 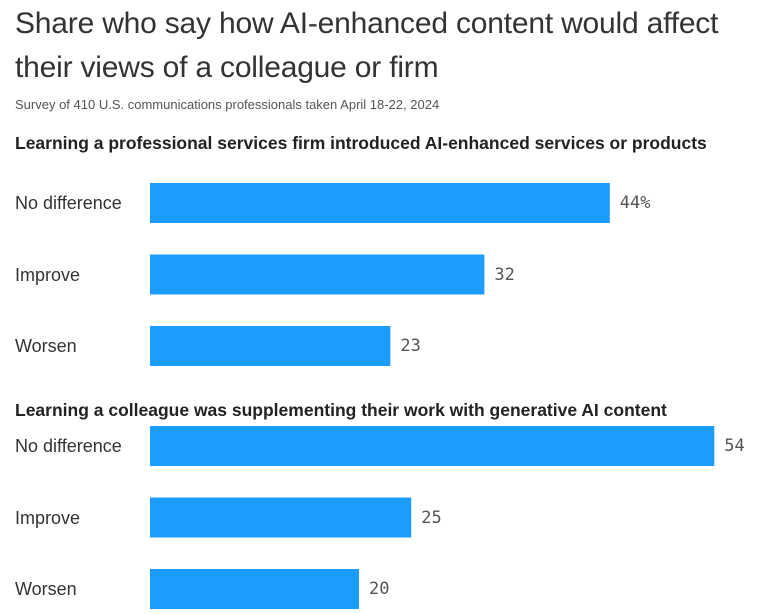 What do you see at coordinates (635, 203) in the screenshot?
I see `value-label-0-0: 44%` at bounding box center [635, 203].